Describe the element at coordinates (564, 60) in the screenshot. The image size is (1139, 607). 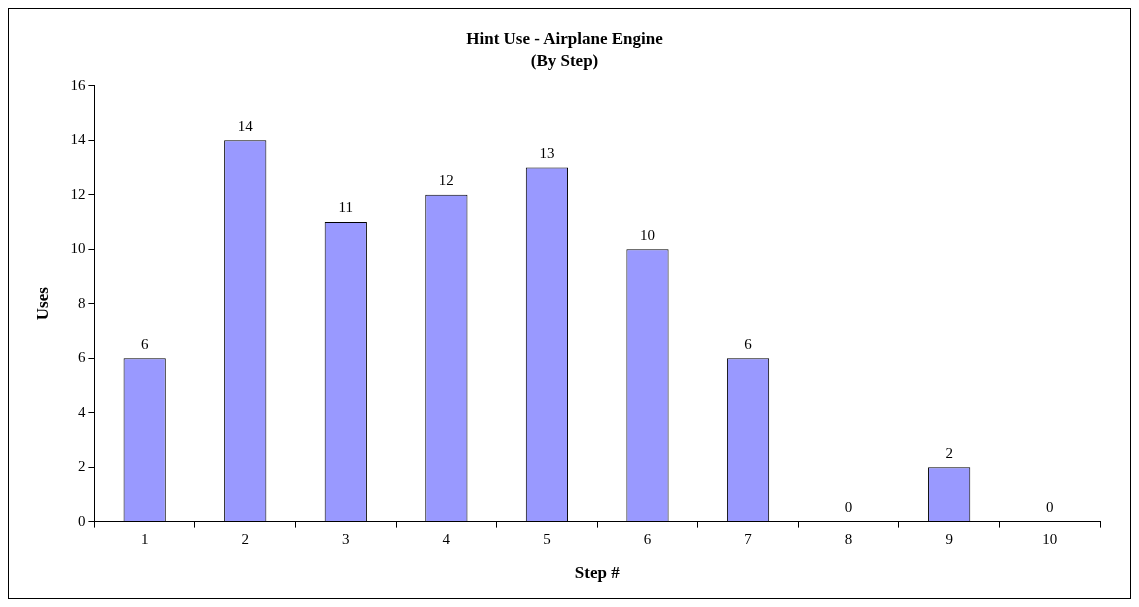
I see `chart-subtitle: (By Step)` at that location.